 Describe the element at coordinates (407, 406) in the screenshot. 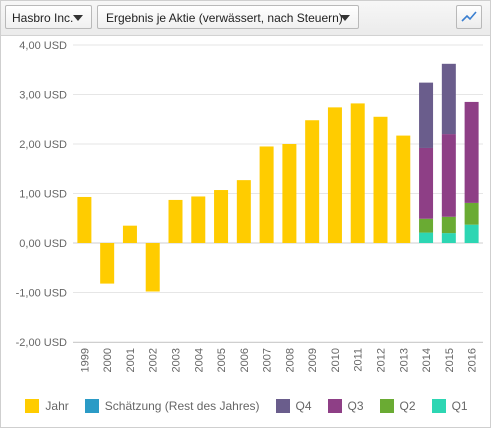

I see `legend-label: Q2` at that location.